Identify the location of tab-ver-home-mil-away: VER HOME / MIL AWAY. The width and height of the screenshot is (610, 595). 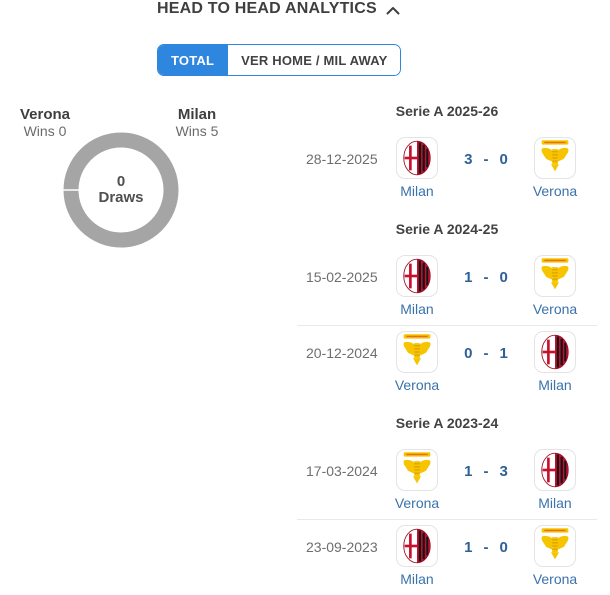
(314, 60).